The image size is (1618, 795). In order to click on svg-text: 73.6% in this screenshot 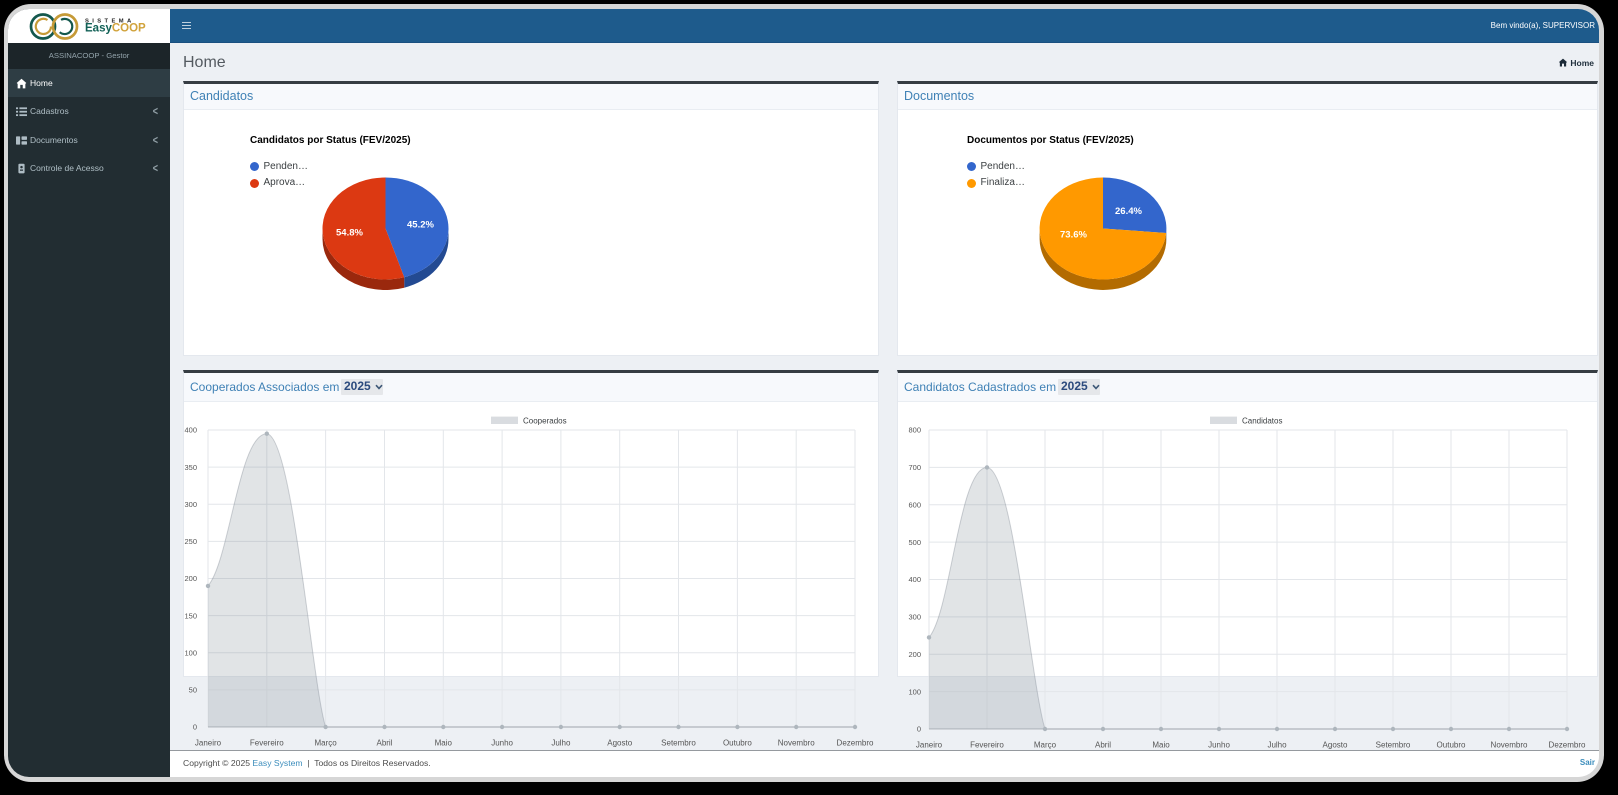, I will do `click(1073, 235)`.